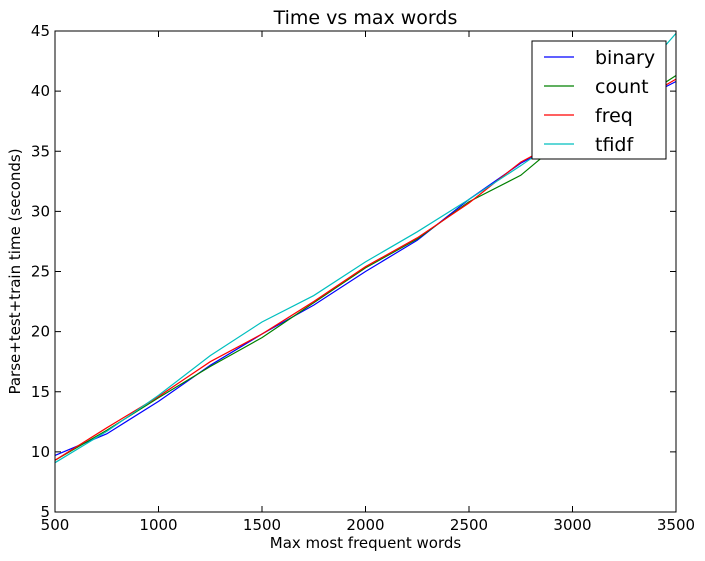  Describe the element at coordinates (614, 116) in the screenshot. I see `legend-label-freq: freq` at that location.